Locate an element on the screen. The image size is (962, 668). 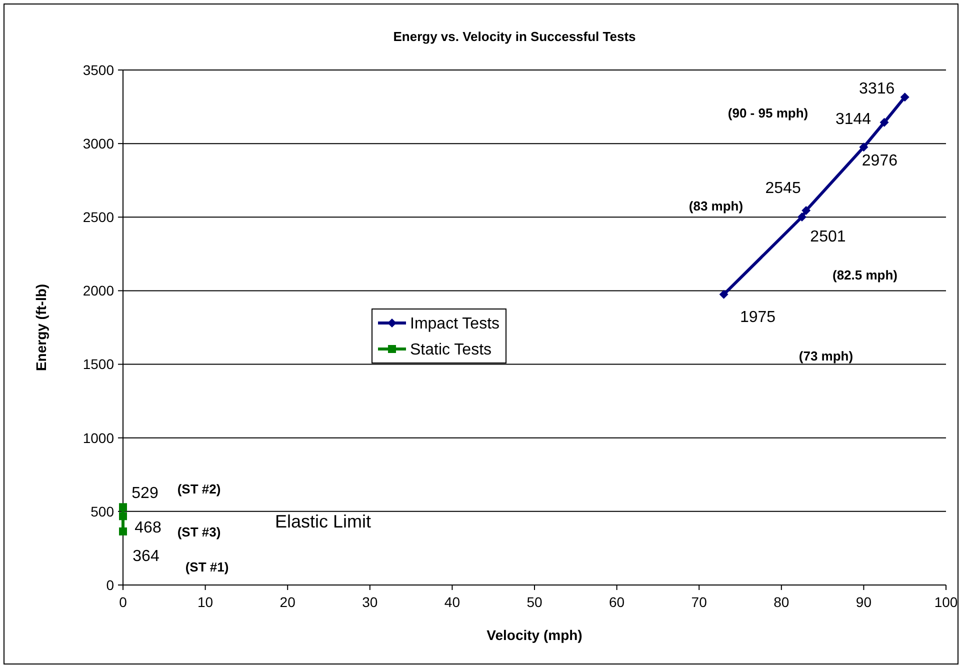
annotation: (ST #1) is located at coordinates (207, 567).